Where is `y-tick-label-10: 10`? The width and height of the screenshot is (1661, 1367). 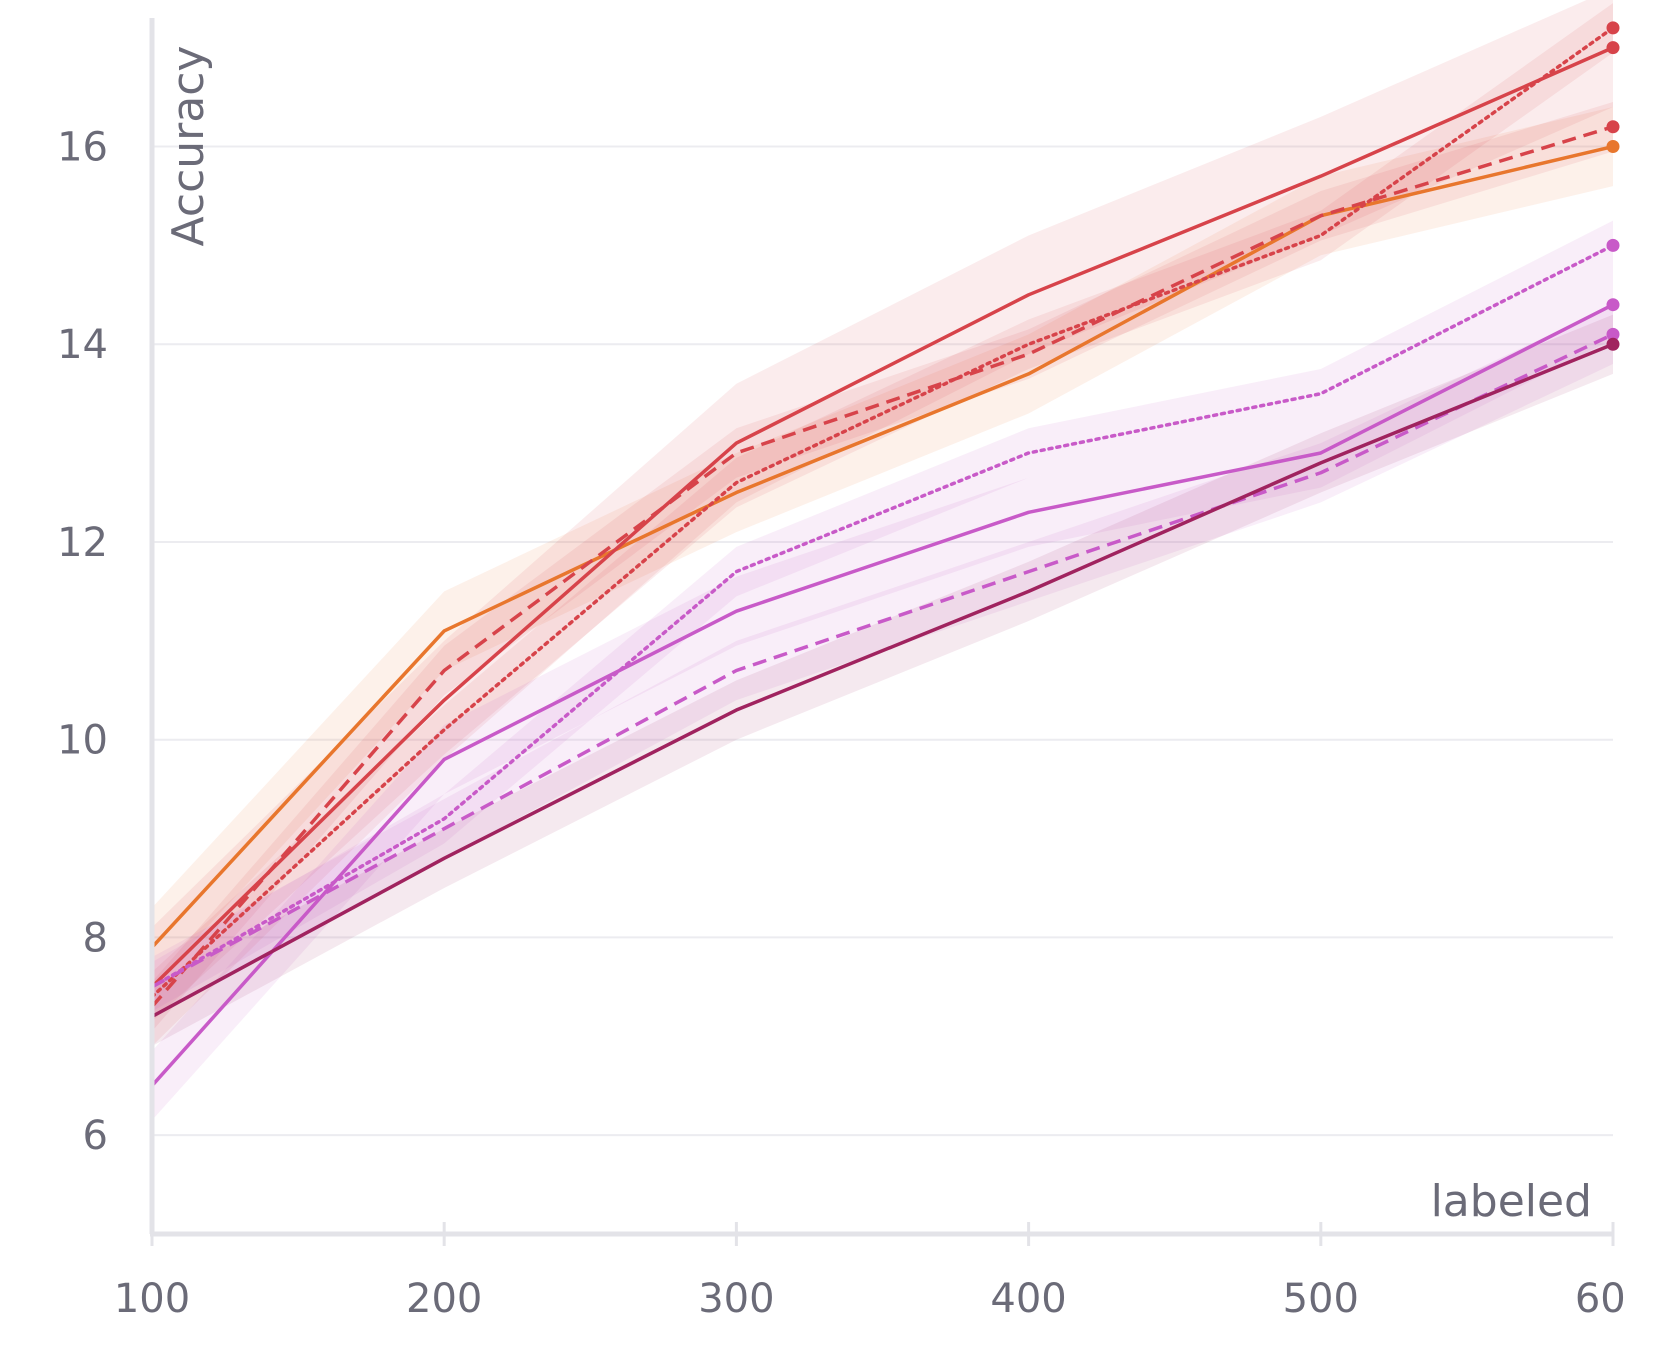
y-tick-label-10: 10 is located at coordinates (82, 741).